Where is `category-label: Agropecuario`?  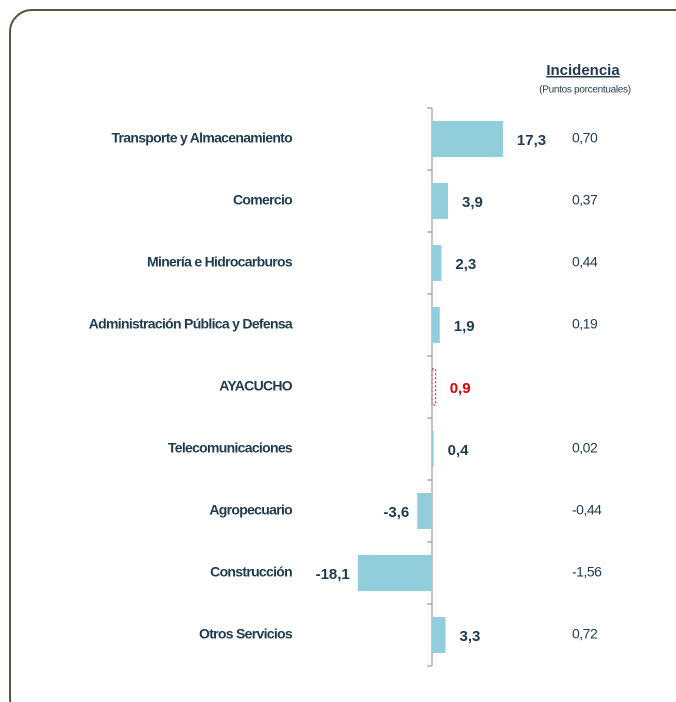
category-label: Agropecuario is located at coordinates (250, 510).